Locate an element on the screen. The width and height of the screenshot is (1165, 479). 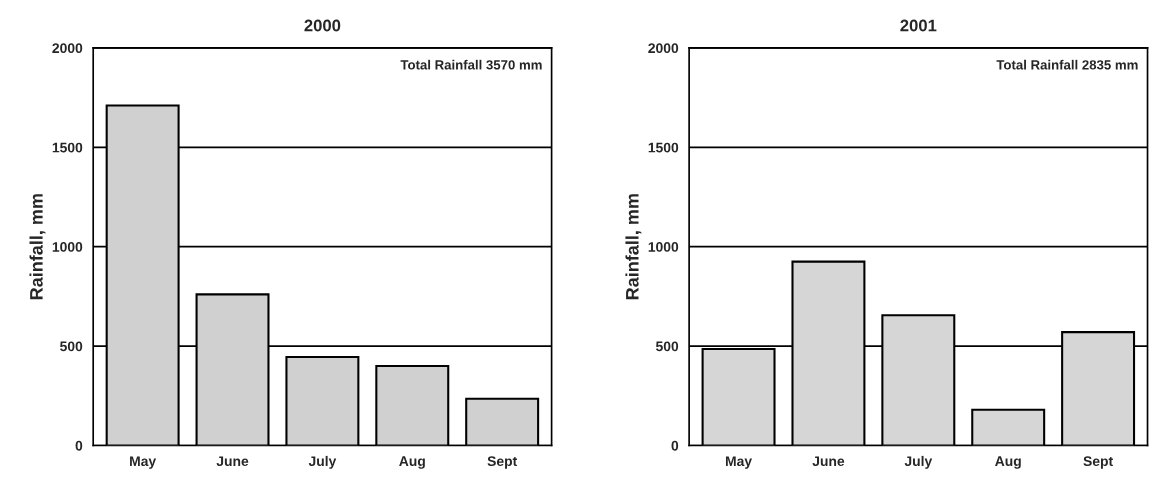
chart-title: 2000 is located at coordinates (322, 25).